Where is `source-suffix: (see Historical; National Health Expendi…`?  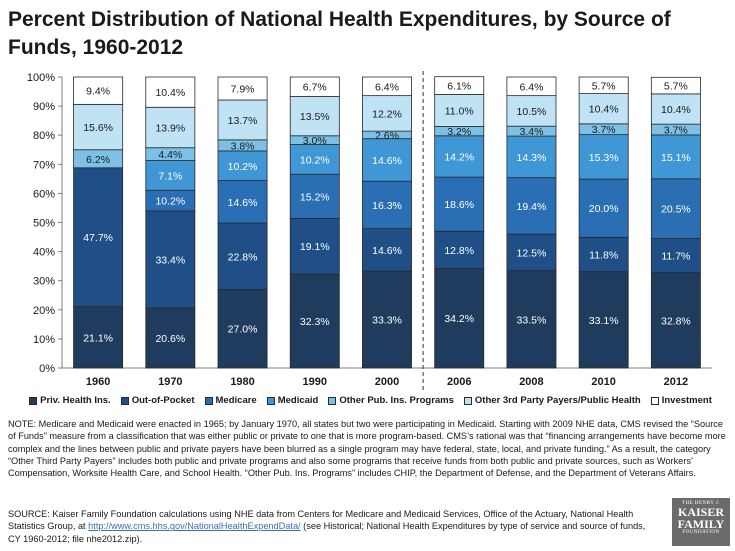 source-suffix: (see Historical; National Health Expendi… is located at coordinates (327, 532).